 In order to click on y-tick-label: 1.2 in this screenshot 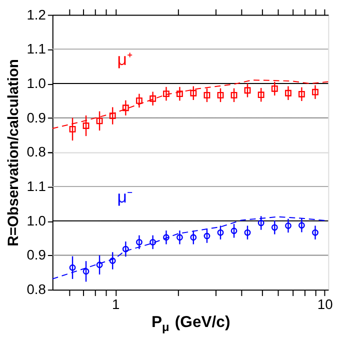, I will do `click(36, 14)`.